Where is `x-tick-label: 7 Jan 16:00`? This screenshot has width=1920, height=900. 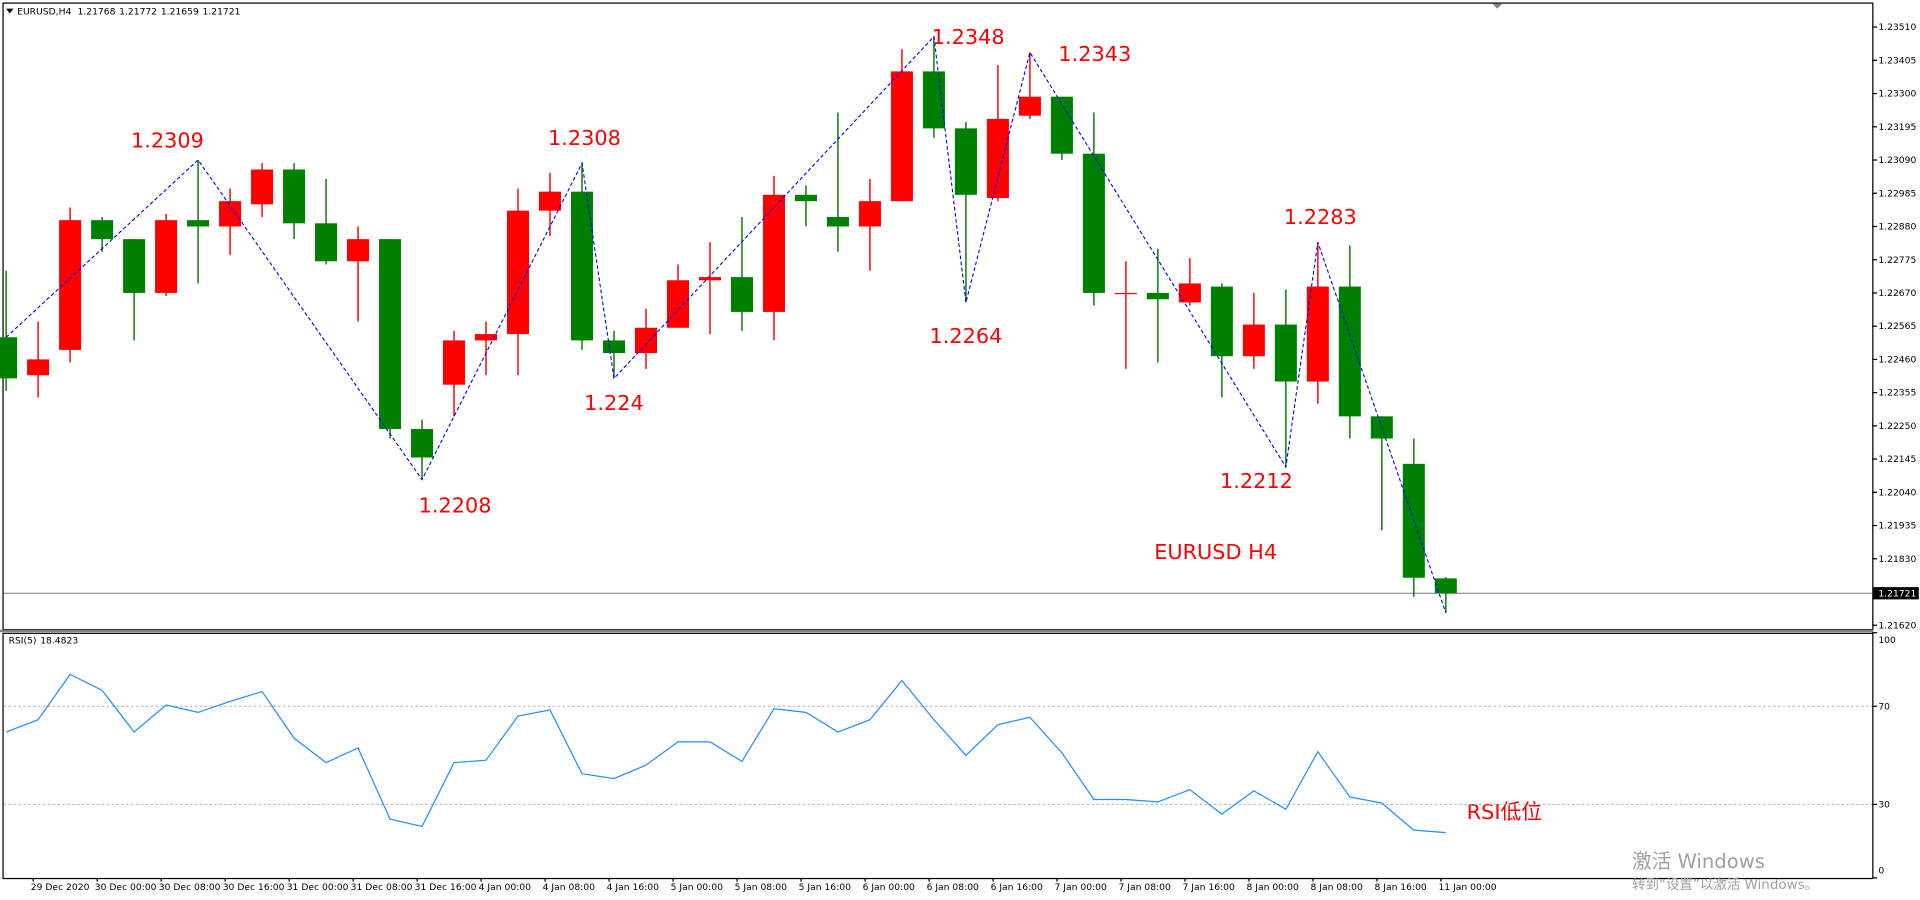 x-tick-label: 7 Jan 16:00 is located at coordinates (1209, 887).